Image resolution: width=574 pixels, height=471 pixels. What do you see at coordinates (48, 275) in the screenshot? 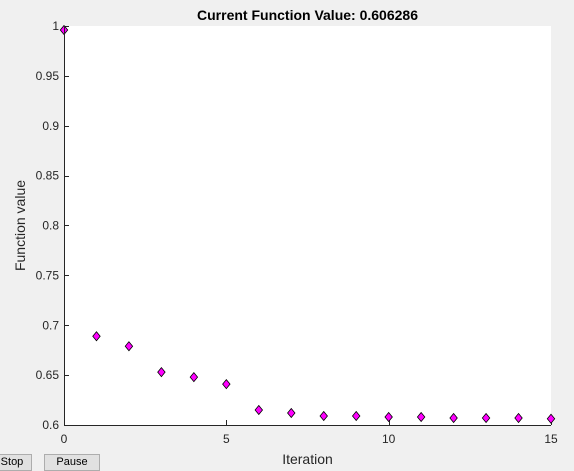
I see `y-tick-label: 0.75` at bounding box center [48, 275].